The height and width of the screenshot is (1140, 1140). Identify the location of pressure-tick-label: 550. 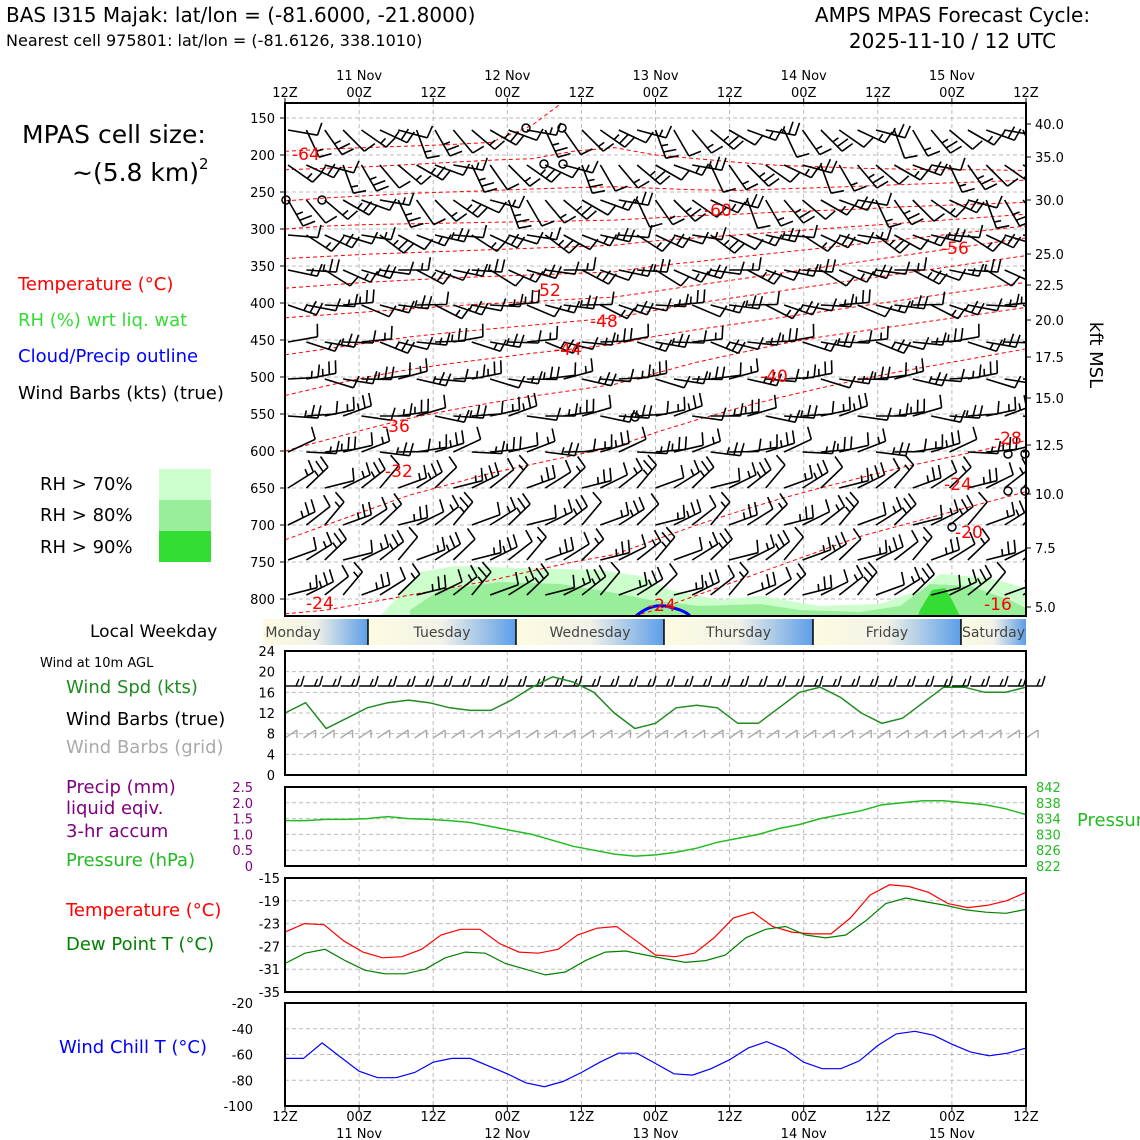
(262, 415).